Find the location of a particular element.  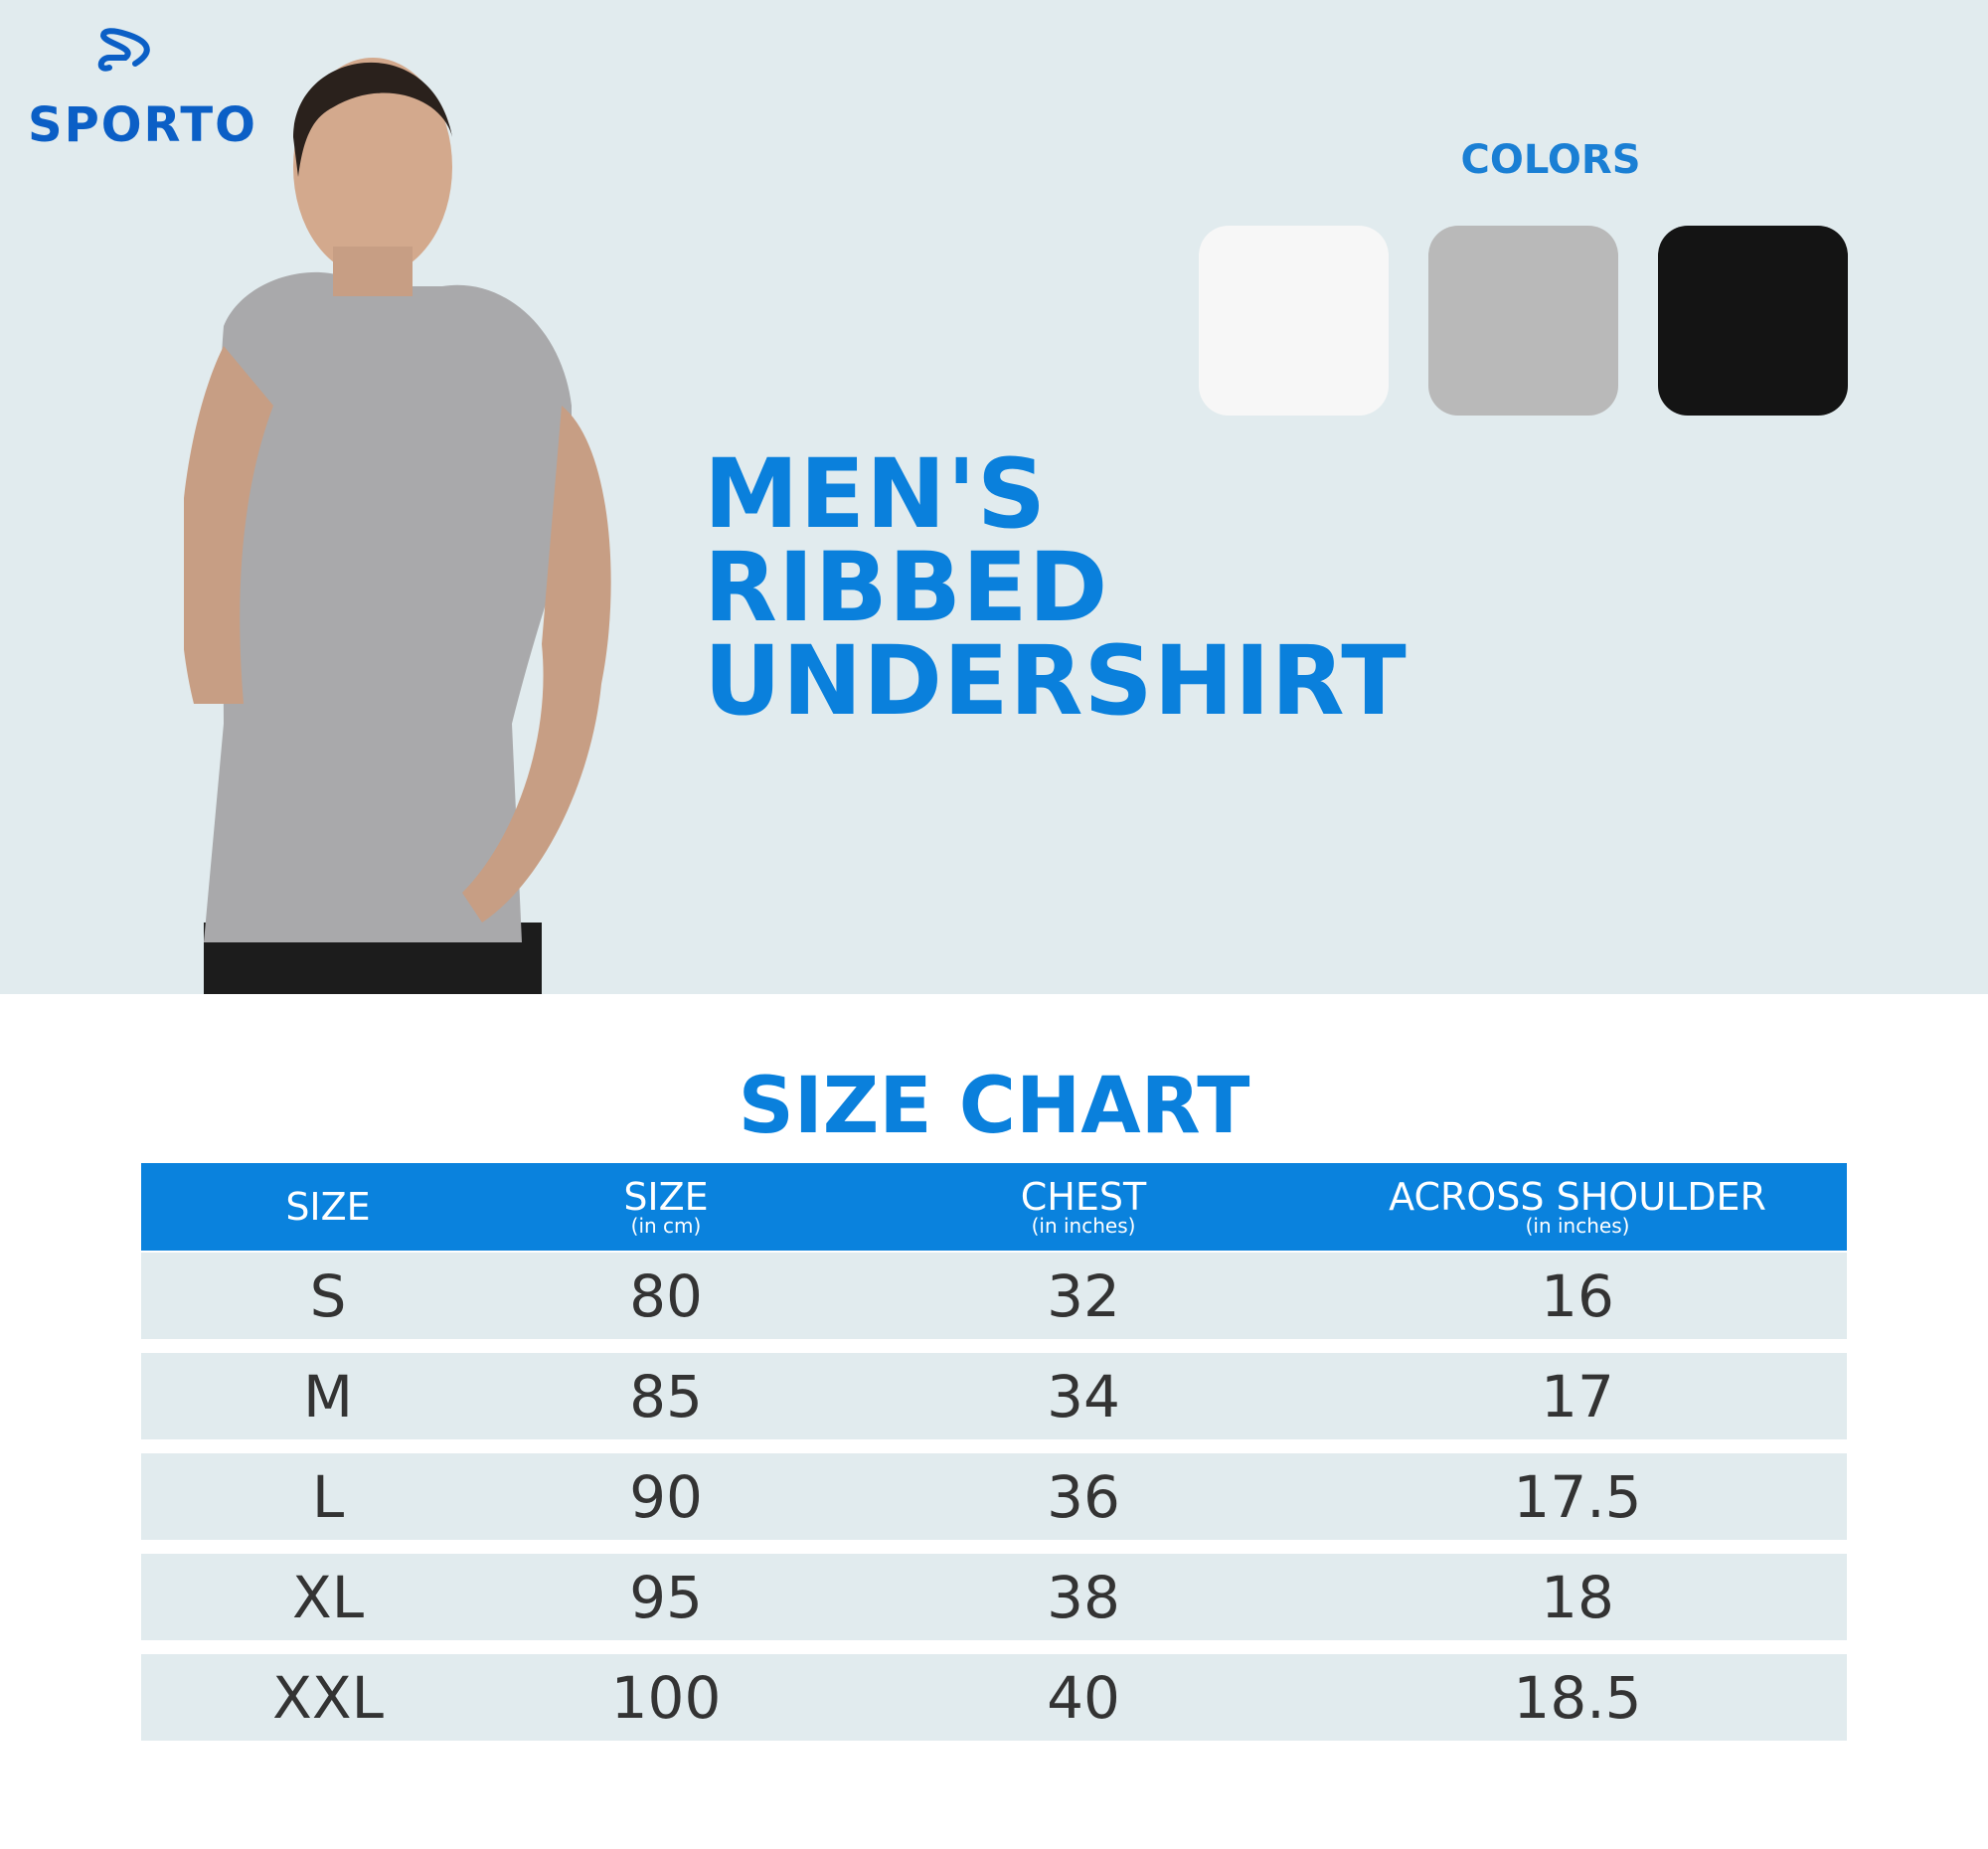

title-line: RIBBED is located at coordinates (906, 588).